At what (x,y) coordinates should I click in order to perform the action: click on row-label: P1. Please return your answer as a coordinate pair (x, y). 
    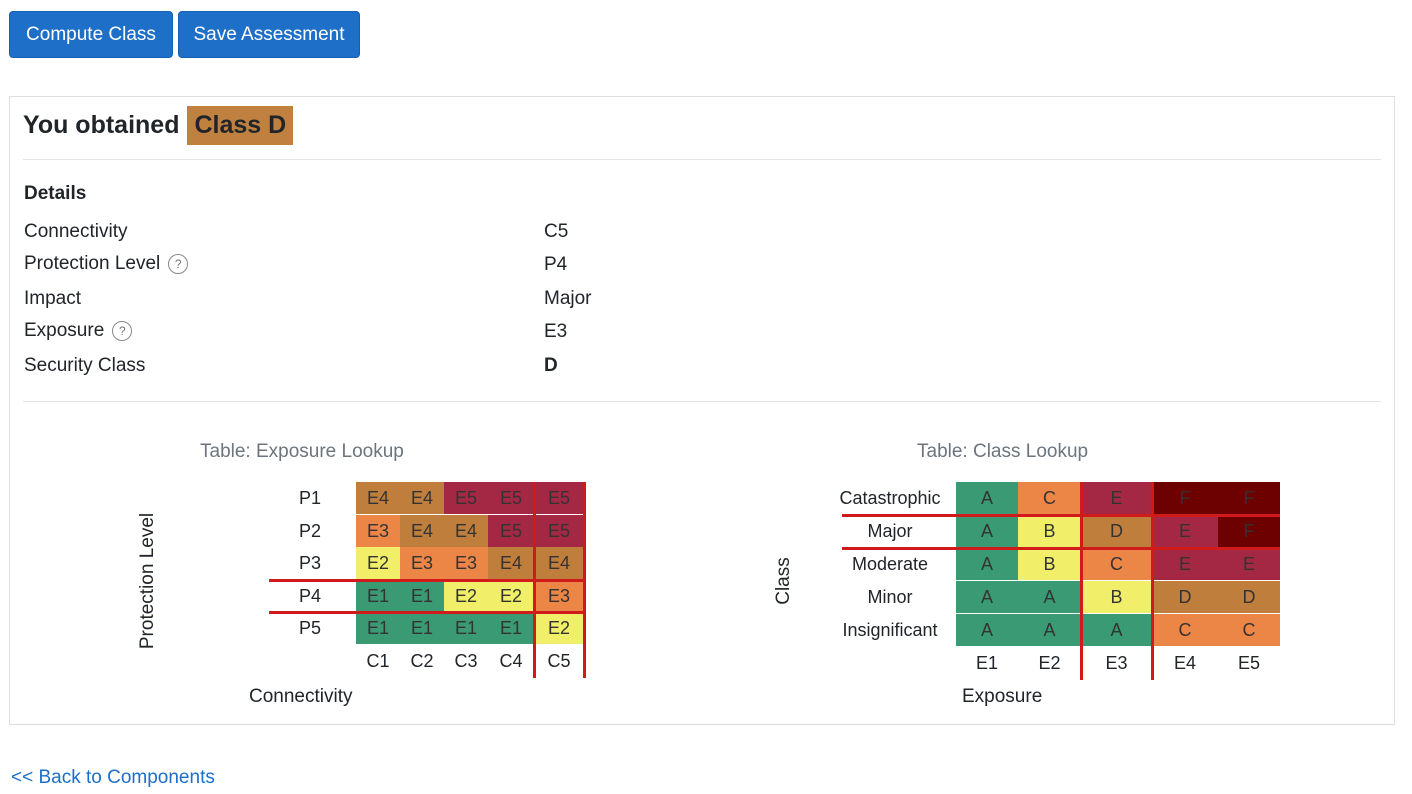
    Looking at the image, I should click on (310, 498).